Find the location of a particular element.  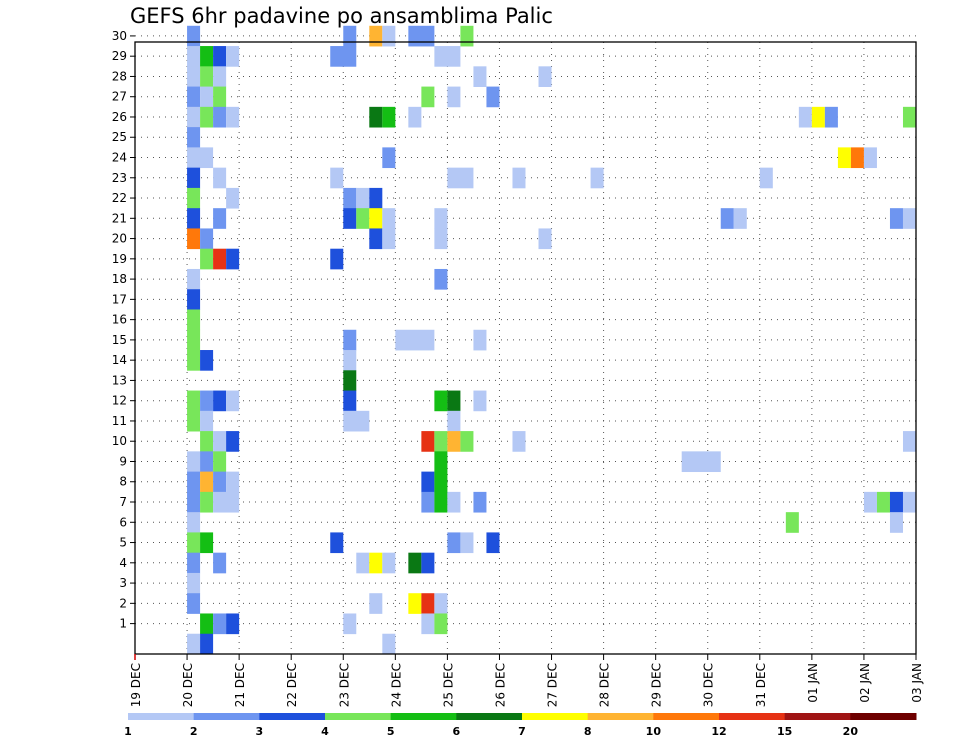

colorbar-label: 4 is located at coordinates (325, 731).